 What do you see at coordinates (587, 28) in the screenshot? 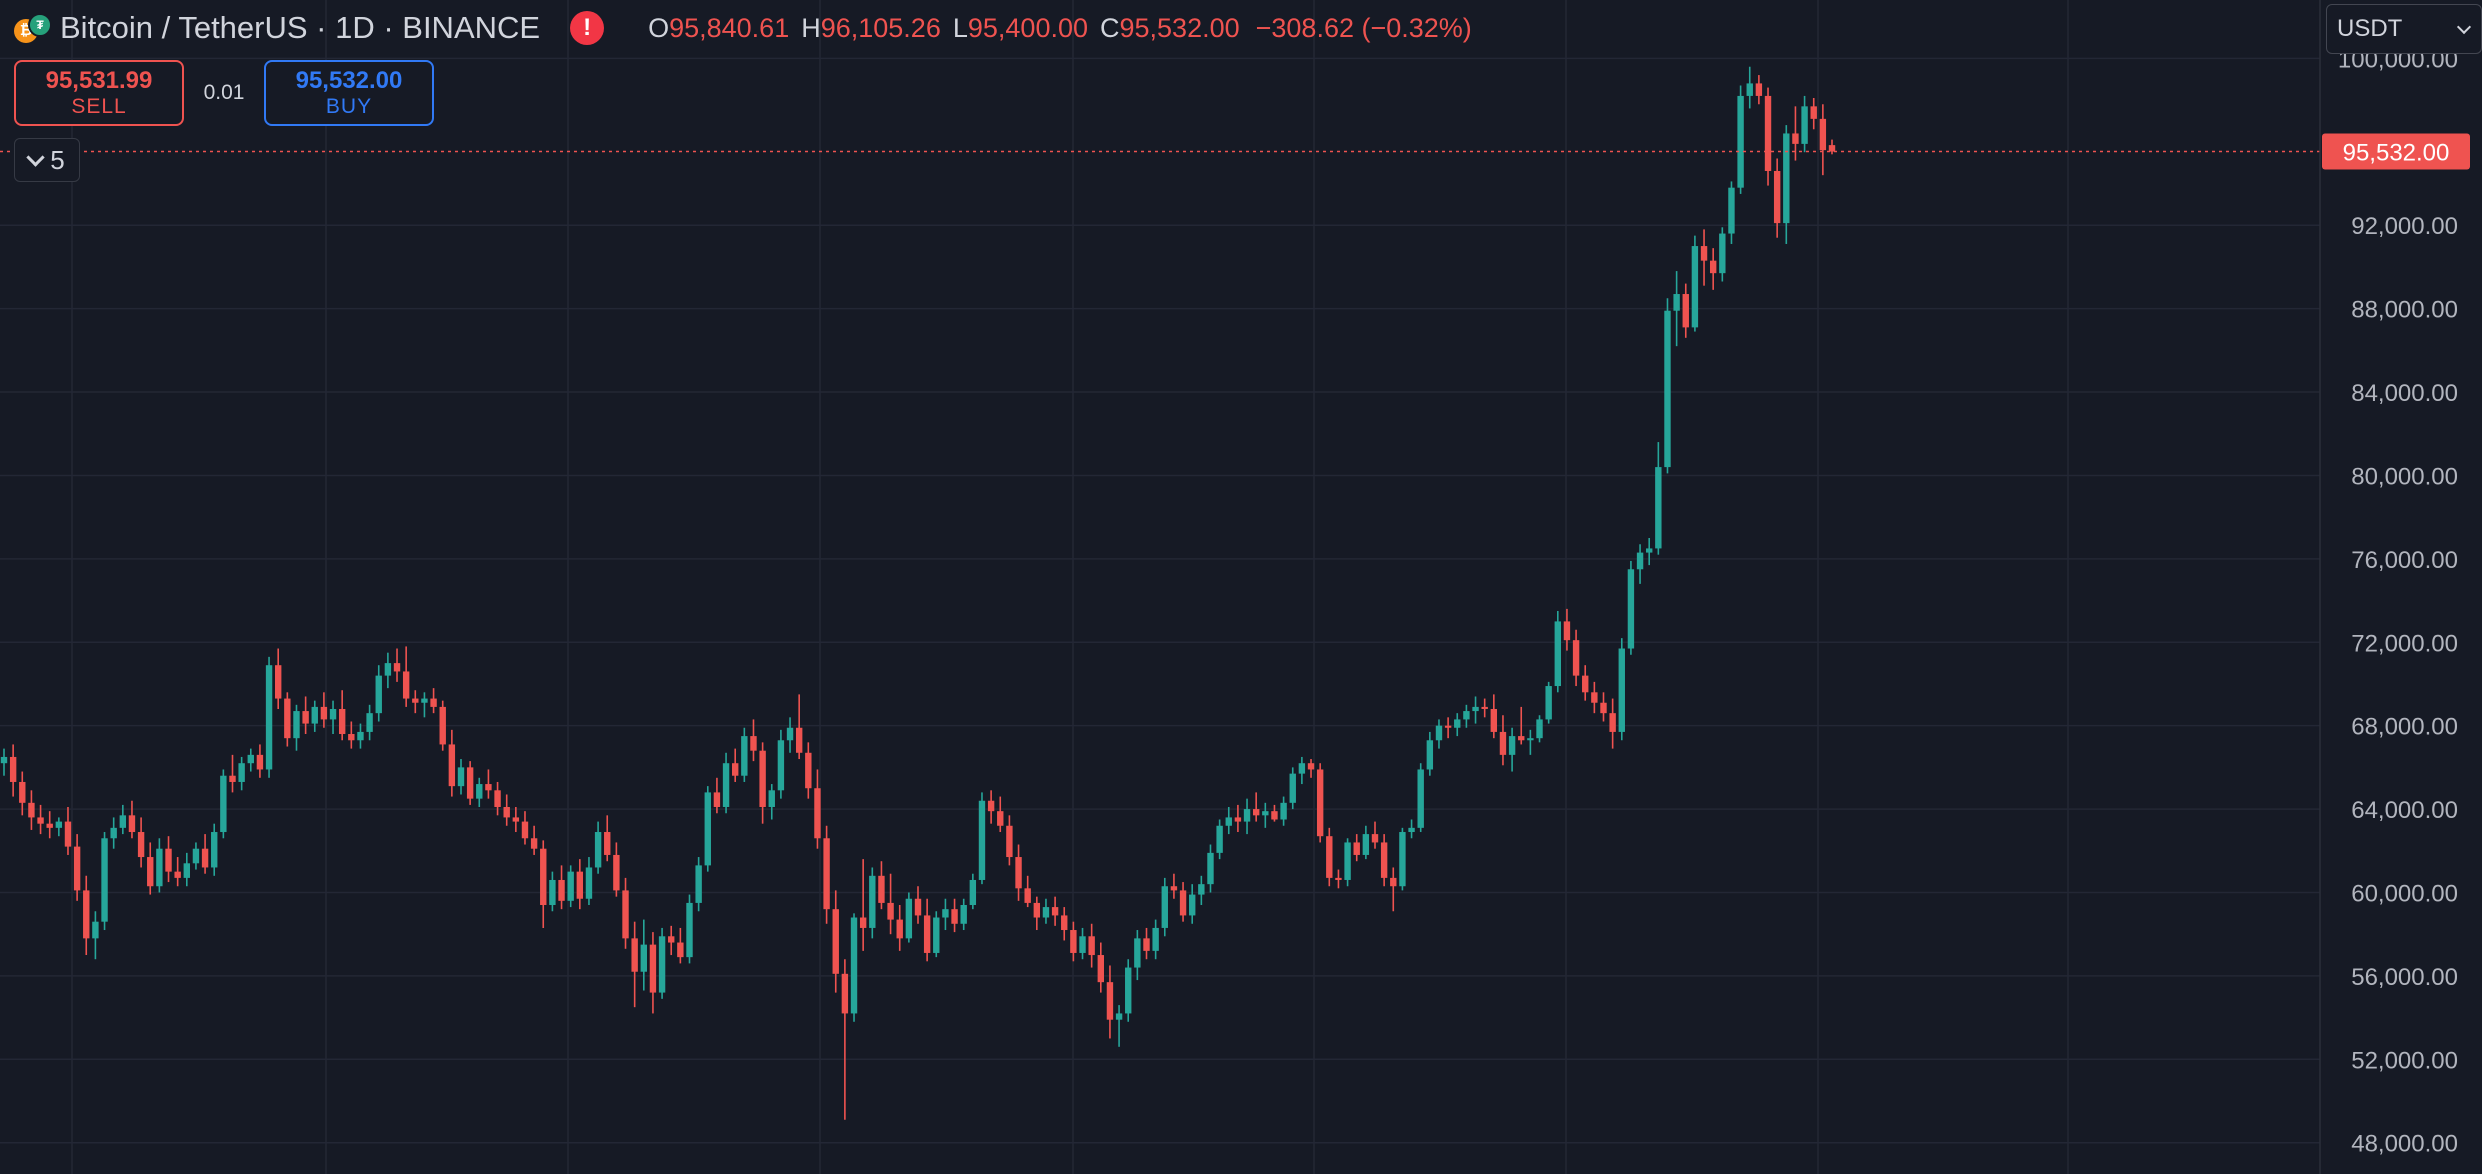
I see `exclamation-icon: !` at bounding box center [587, 28].